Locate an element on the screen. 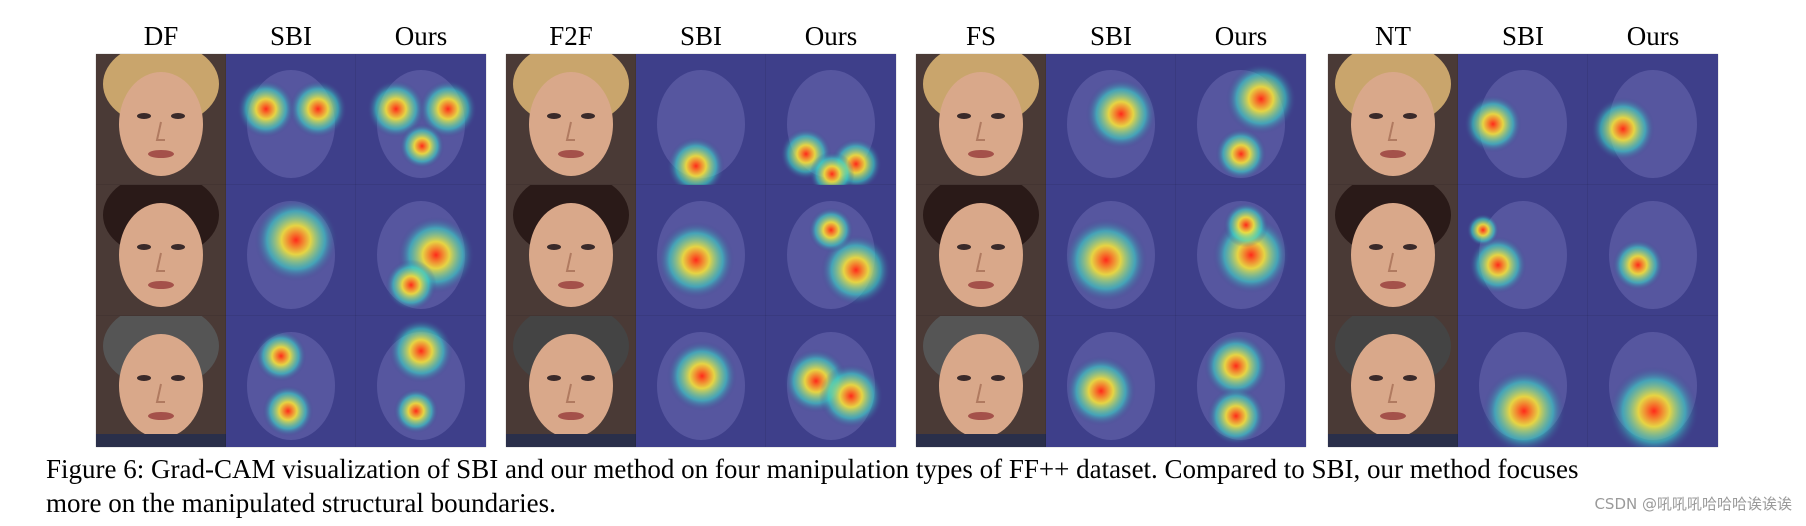  column-label-source: F2F is located at coordinates (571, 36).